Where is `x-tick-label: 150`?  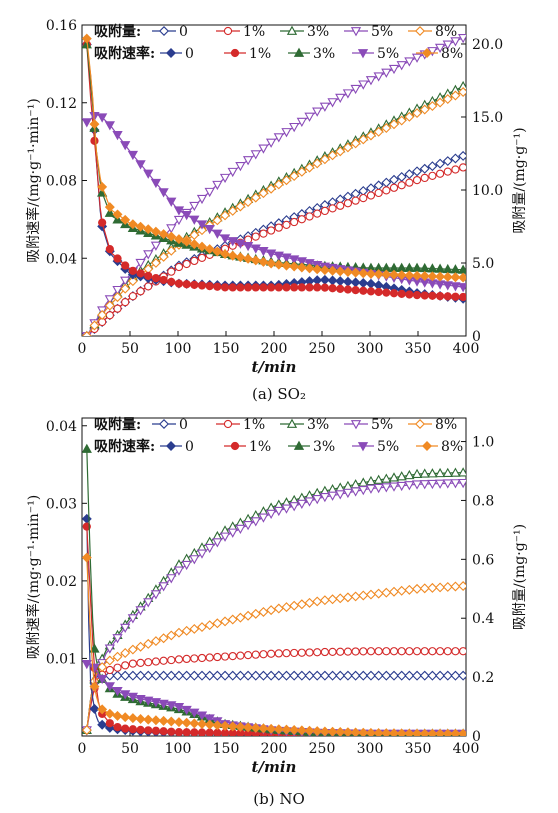
x-tick-label: 150 is located at coordinates (226, 749).